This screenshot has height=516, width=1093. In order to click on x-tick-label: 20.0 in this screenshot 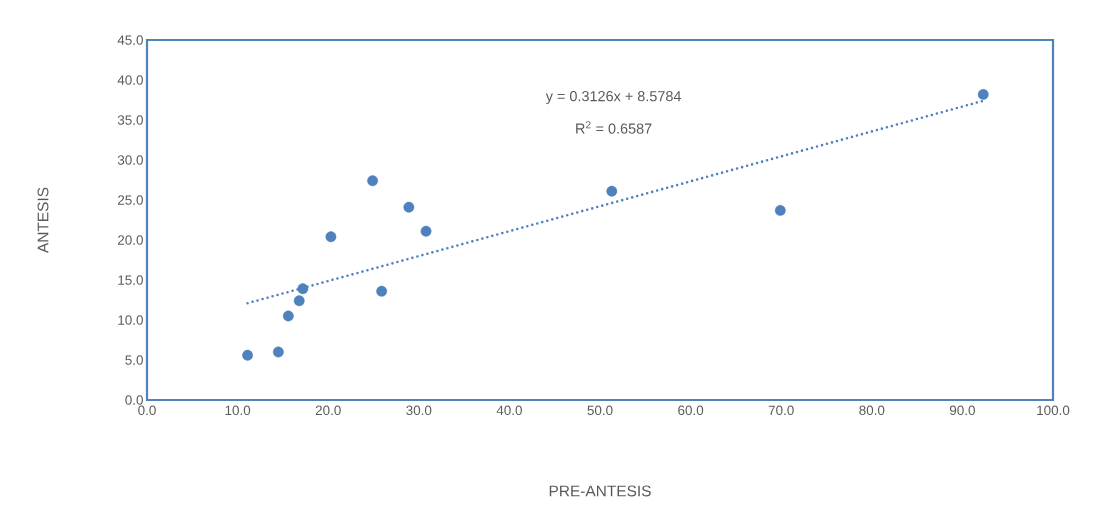, I will do `click(328, 410)`.